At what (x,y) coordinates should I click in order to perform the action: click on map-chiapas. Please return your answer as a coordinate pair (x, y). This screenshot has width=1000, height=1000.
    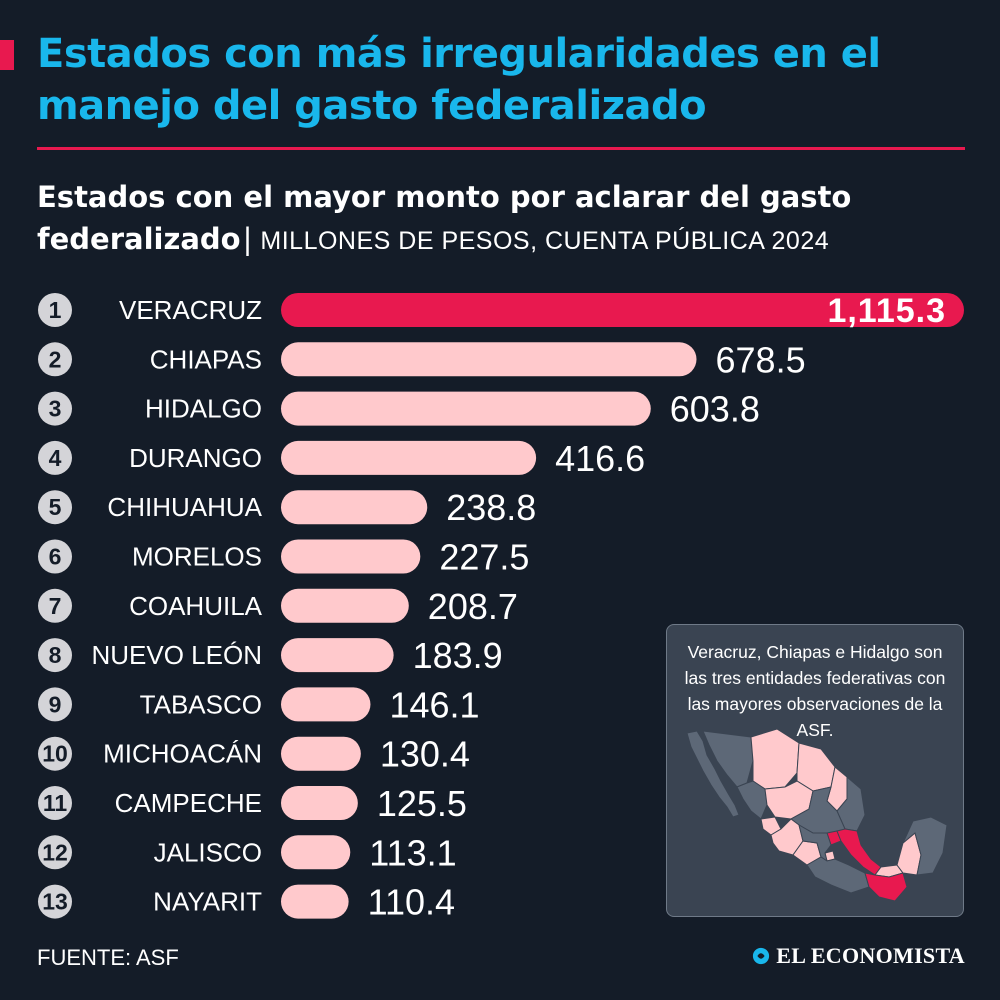
    Looking at the image, I should click on (886, 887).